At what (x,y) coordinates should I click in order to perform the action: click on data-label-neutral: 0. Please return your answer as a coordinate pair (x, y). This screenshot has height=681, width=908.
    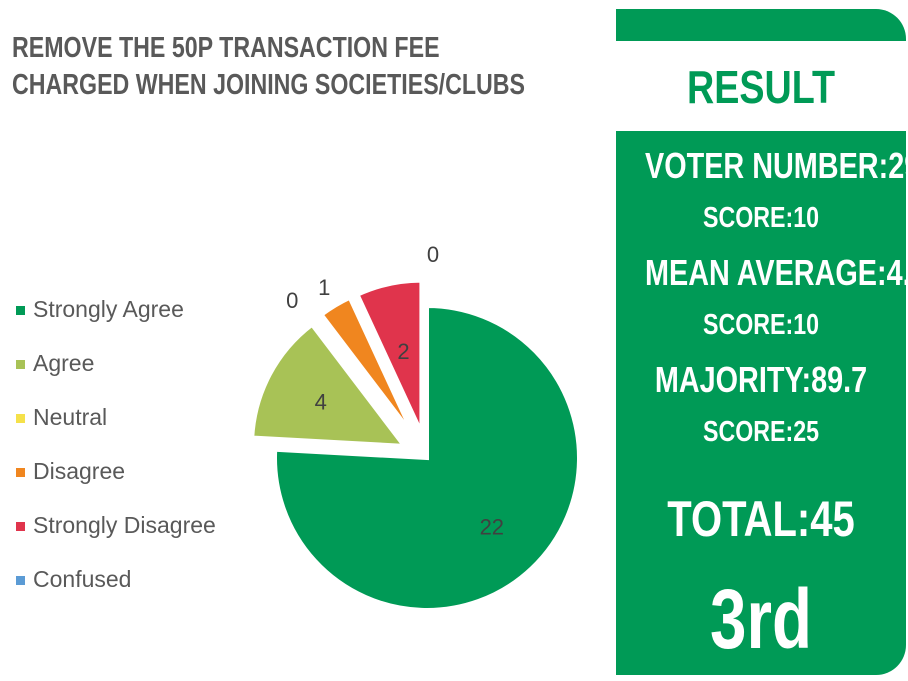
    Looking at the image, I should click on (292, 300).